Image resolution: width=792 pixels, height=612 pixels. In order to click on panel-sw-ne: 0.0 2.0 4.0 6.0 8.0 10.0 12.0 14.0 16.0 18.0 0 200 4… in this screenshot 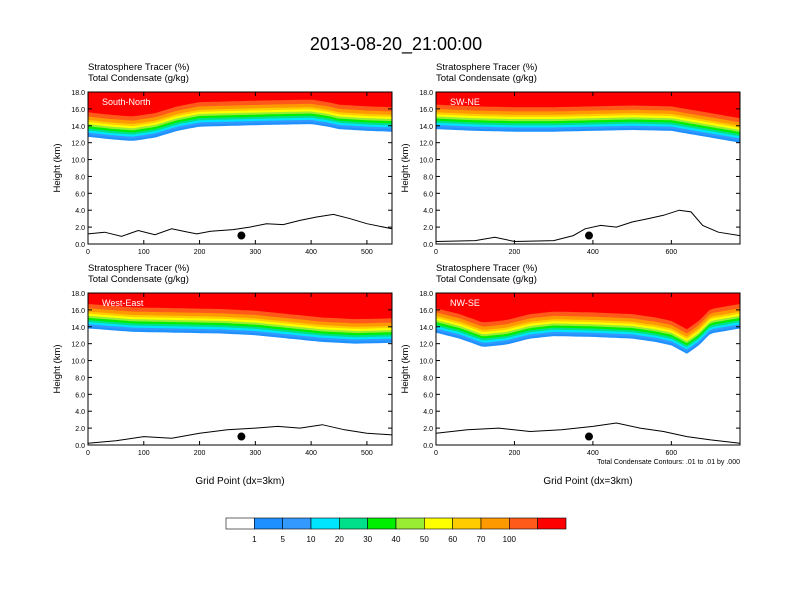, I will do `click(570, 159)`.